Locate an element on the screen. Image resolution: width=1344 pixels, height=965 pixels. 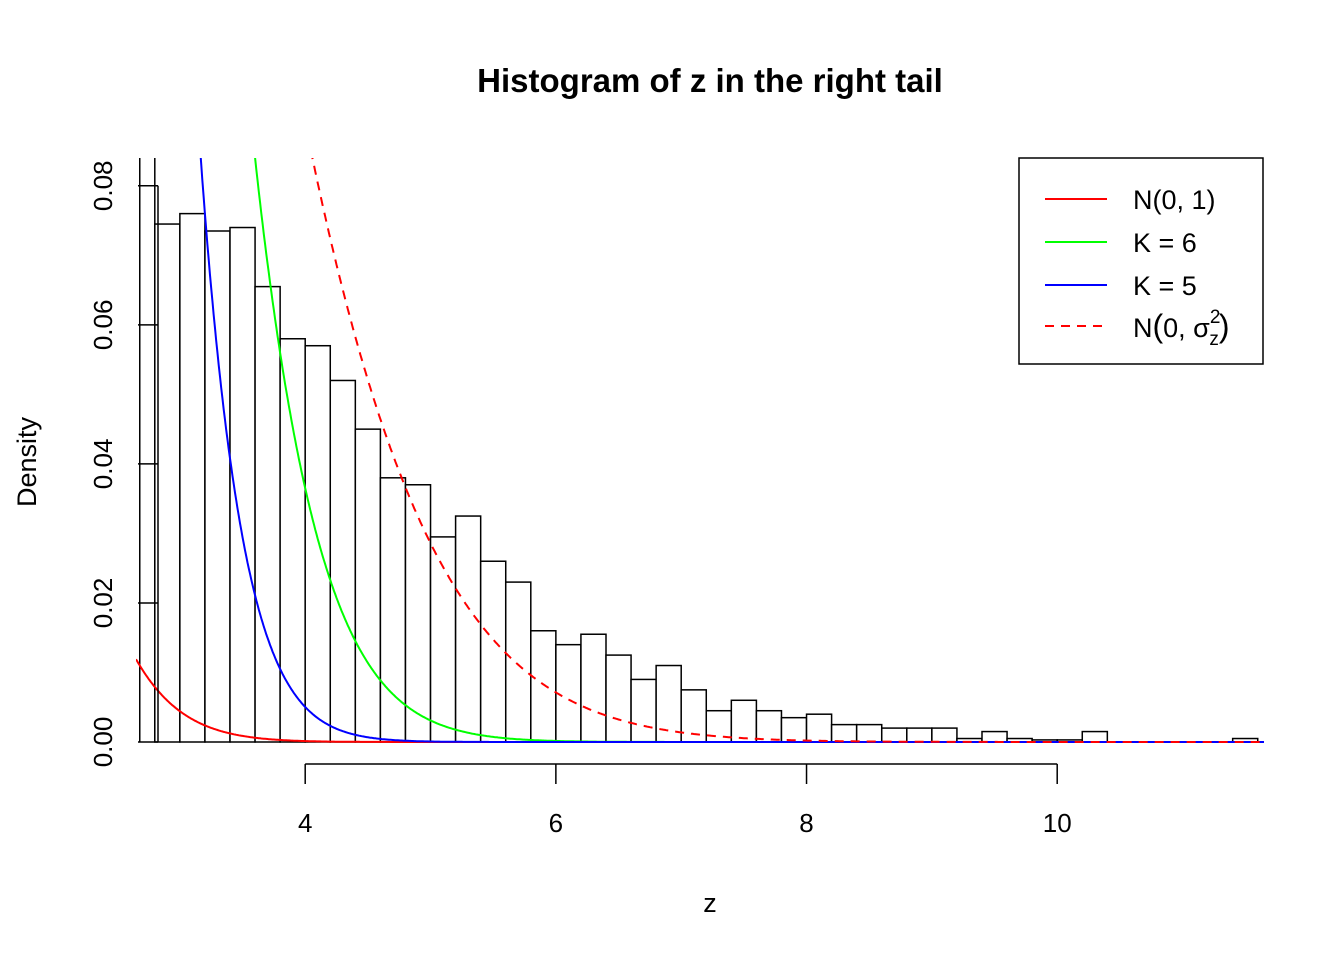
y-axis-title: Density is located at coordinates (27, 461).